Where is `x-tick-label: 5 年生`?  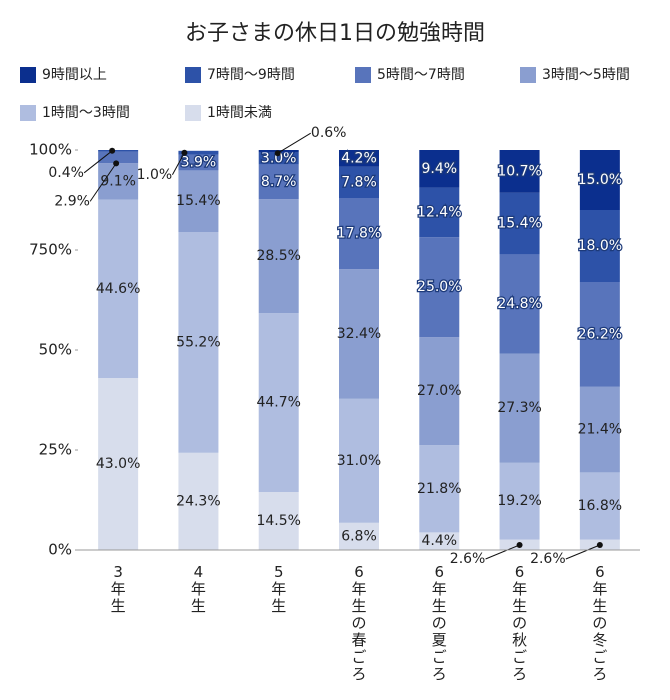
x-tick-label: 5 年生 is located at coordinates (278, 589).